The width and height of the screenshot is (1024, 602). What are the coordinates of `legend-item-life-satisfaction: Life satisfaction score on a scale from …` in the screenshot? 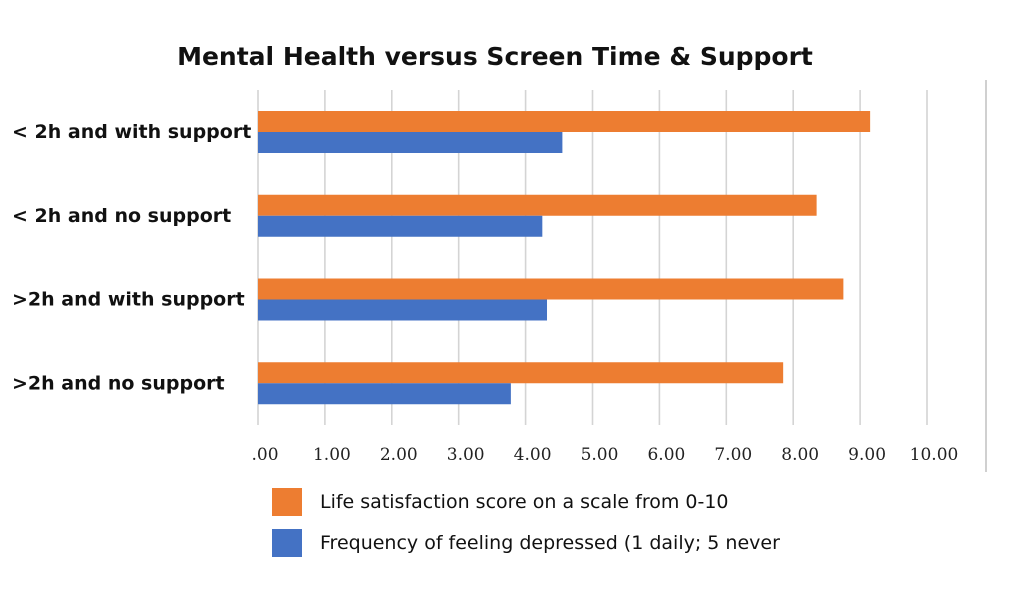 It's located at (526, 502).